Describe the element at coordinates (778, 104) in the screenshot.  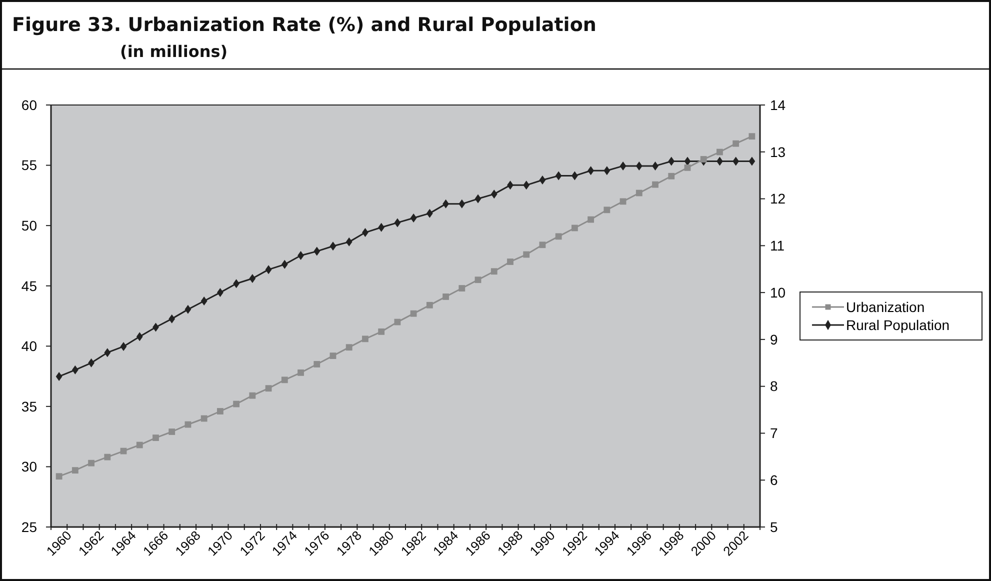
I see `y2-tick-label: 14` at that location.